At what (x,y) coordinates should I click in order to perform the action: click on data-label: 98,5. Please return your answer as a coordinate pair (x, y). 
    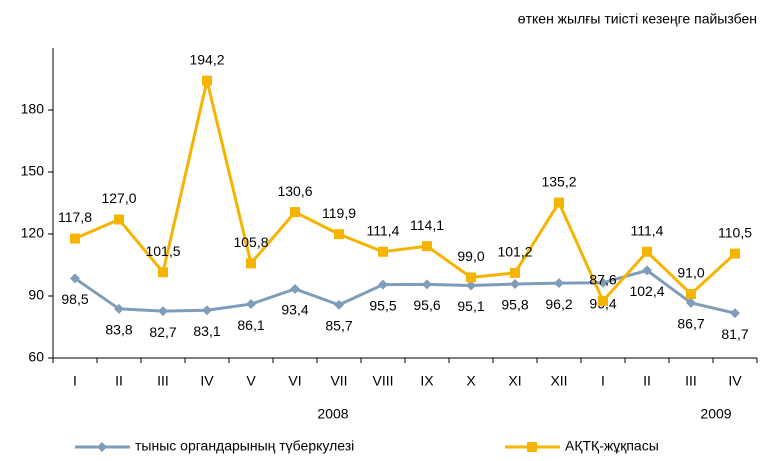
    Looking at the image, I should click on (74, 299).